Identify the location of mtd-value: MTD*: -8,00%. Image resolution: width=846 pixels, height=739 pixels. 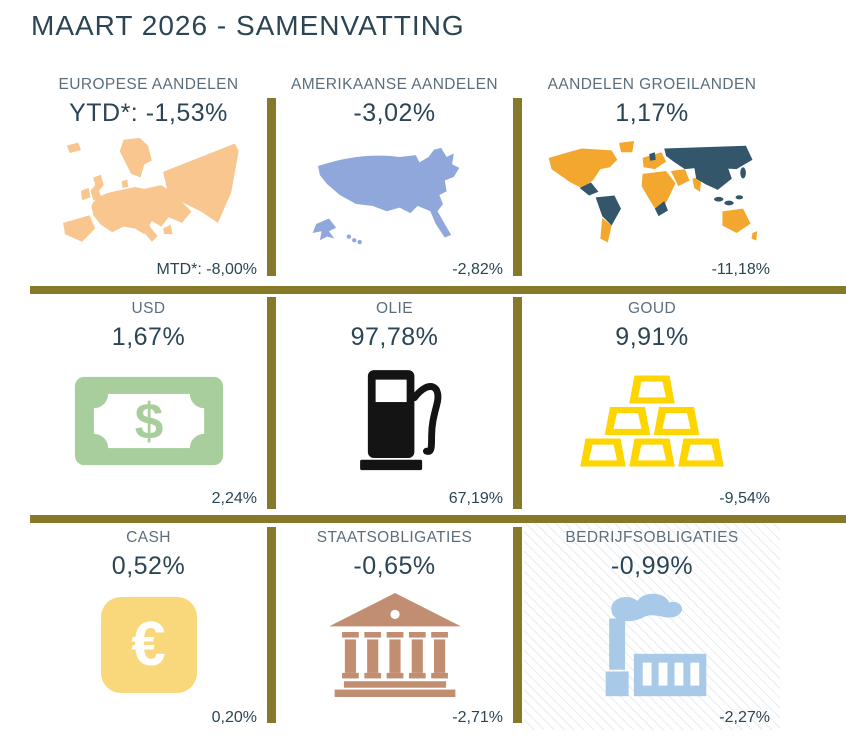
(212, 271).